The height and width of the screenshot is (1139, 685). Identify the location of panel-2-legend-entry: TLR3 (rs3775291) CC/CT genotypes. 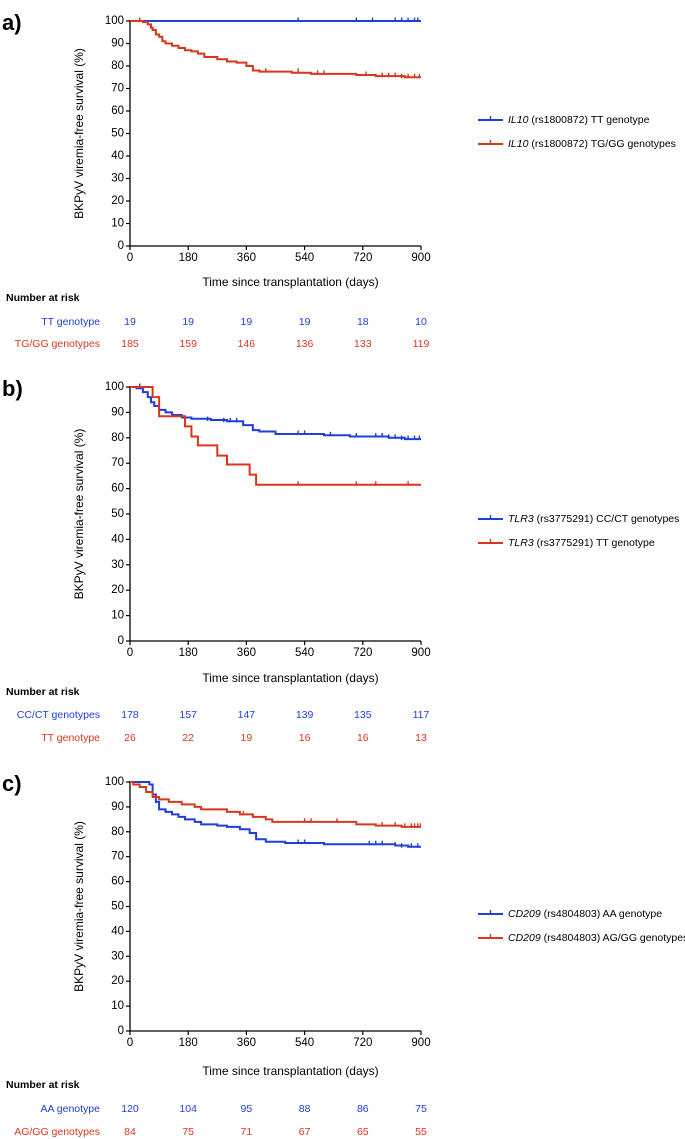
(593, 519).